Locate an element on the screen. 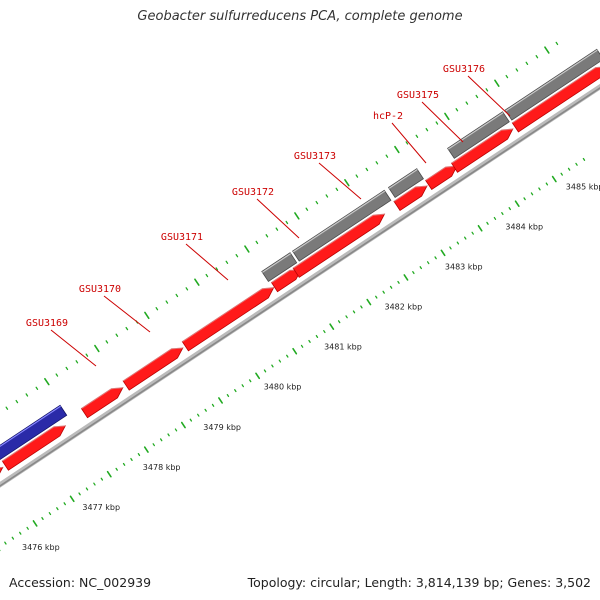 The width and height of the screenshot is (600, 600). forward-feature-9-body is located at coordinates (441, 177).